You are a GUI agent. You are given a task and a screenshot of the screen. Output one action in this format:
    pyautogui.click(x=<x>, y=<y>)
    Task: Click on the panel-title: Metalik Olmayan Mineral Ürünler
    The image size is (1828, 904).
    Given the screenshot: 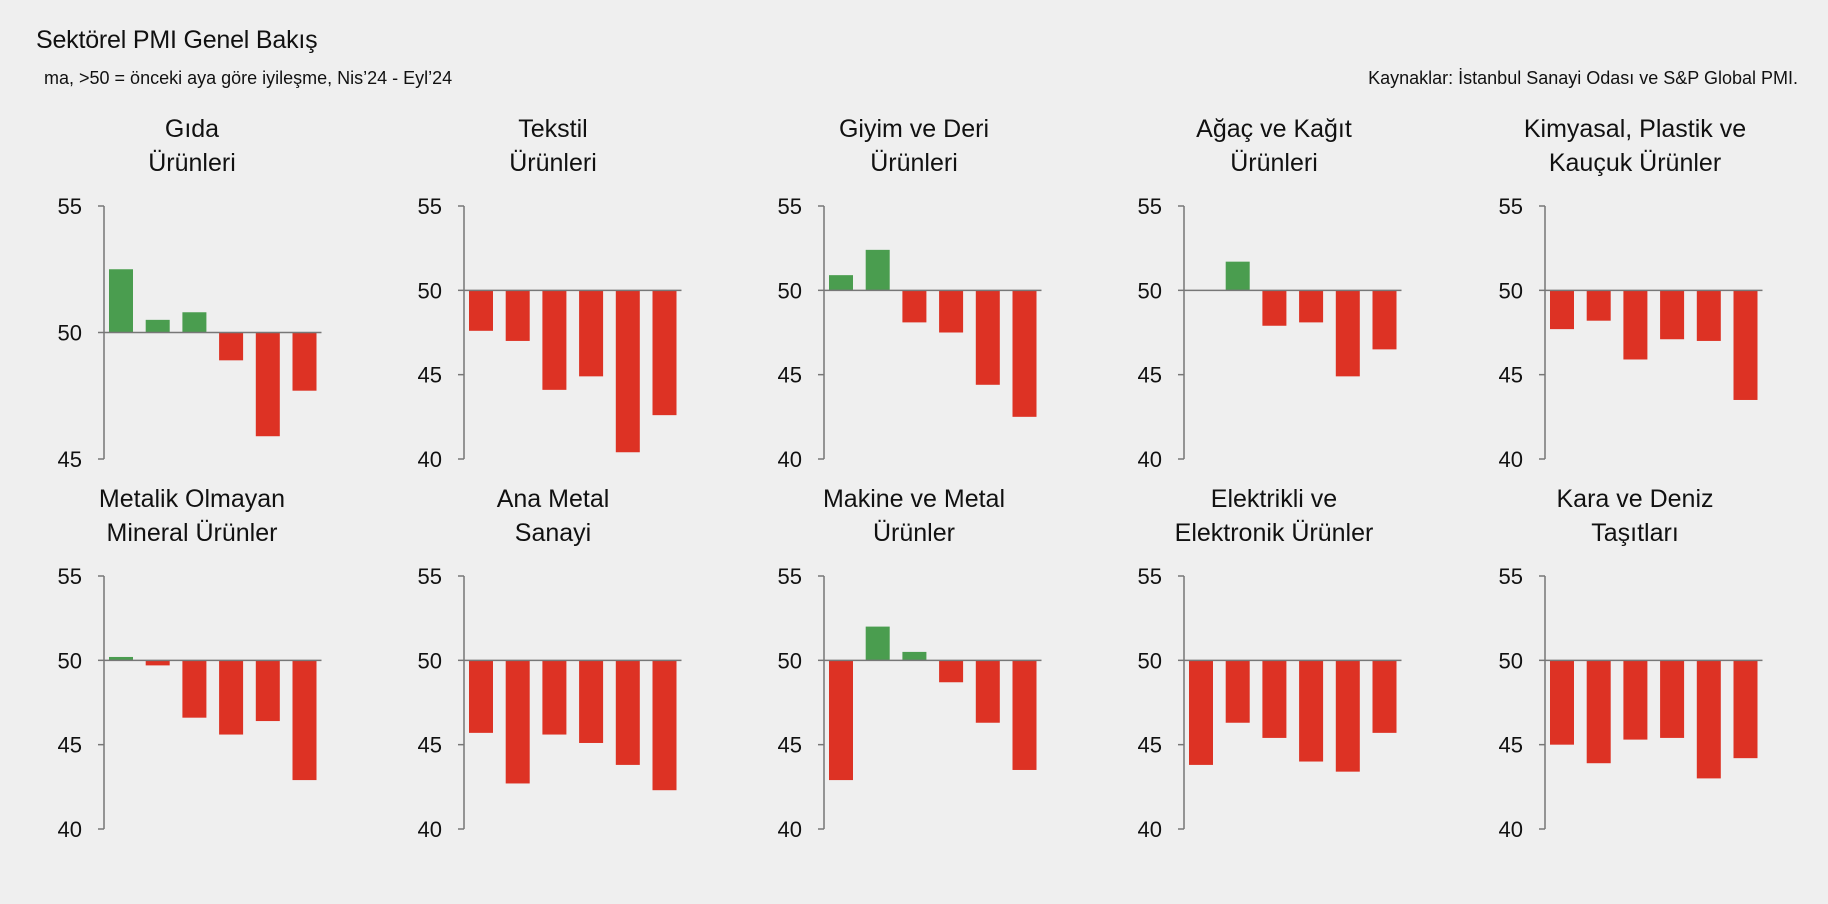 What is the action you would take?
    pyautogui.click(x=192, y=516)
    